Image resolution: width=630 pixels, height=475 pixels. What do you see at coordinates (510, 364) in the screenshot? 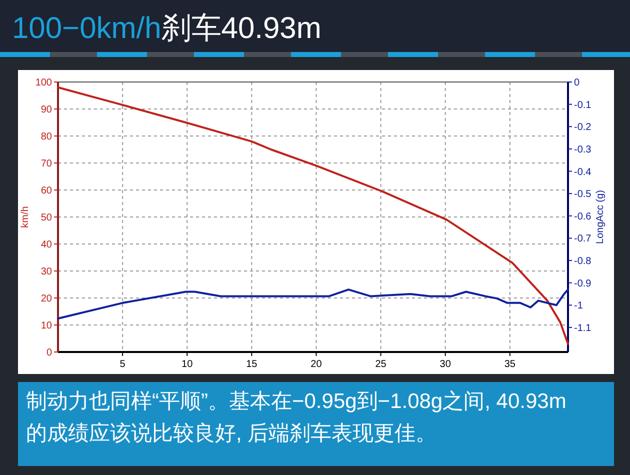
I see `x-tick-label: 35` at bounding box center [510, 364].